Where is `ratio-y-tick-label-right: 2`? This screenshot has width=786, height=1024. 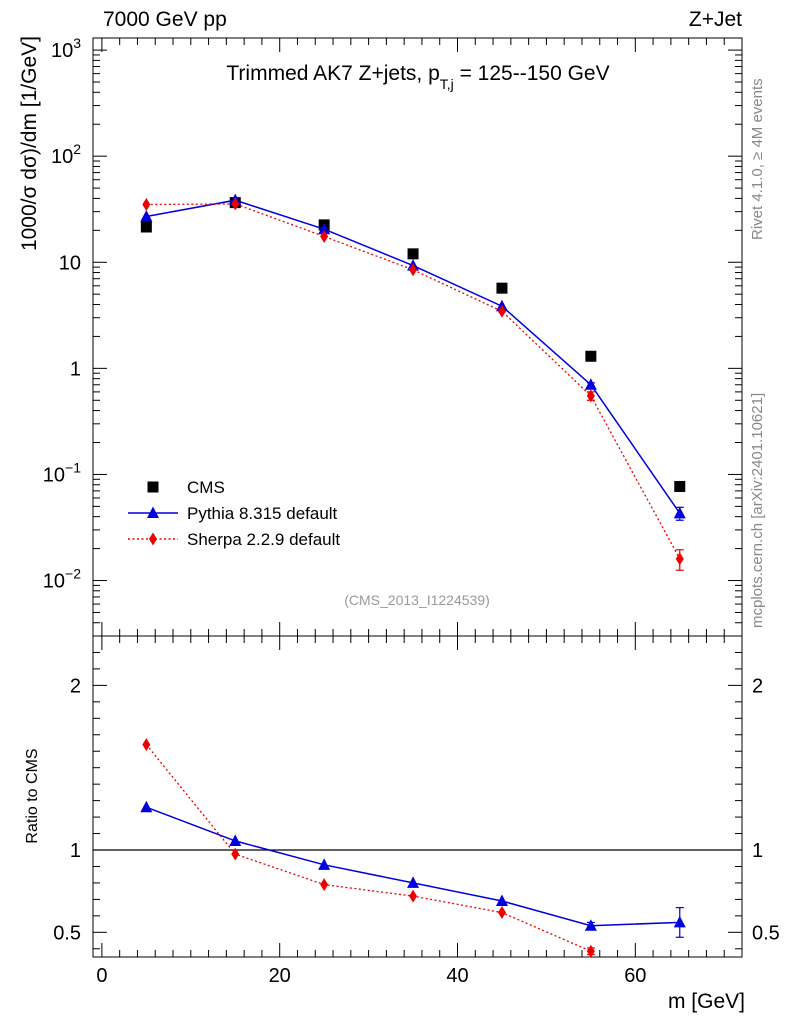
ratio-y-tick-label-right: 2 is located at coordinates (757, 686).